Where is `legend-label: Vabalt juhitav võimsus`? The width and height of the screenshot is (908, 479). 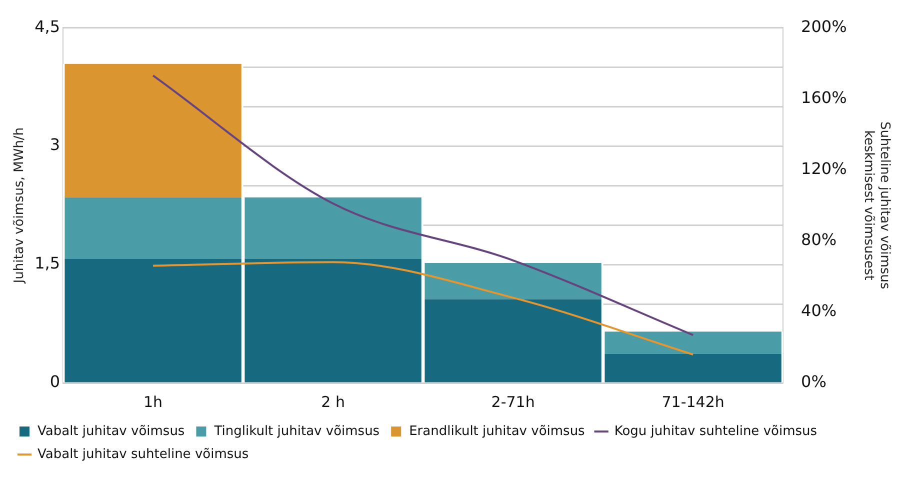
legend-label: Vabalt juhitav võimsus is located at coordinates (111, 431).